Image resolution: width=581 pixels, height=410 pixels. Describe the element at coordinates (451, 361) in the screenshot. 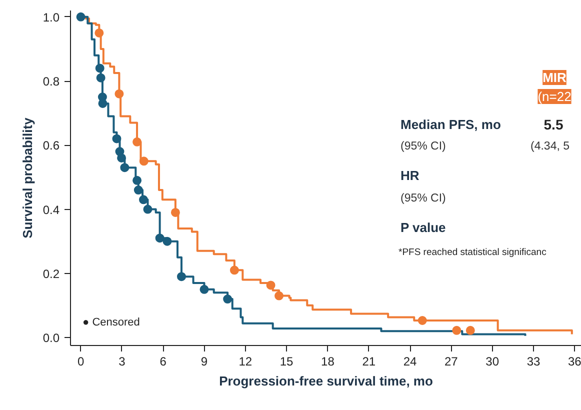

I see `x-tick-label: 27` at that location.